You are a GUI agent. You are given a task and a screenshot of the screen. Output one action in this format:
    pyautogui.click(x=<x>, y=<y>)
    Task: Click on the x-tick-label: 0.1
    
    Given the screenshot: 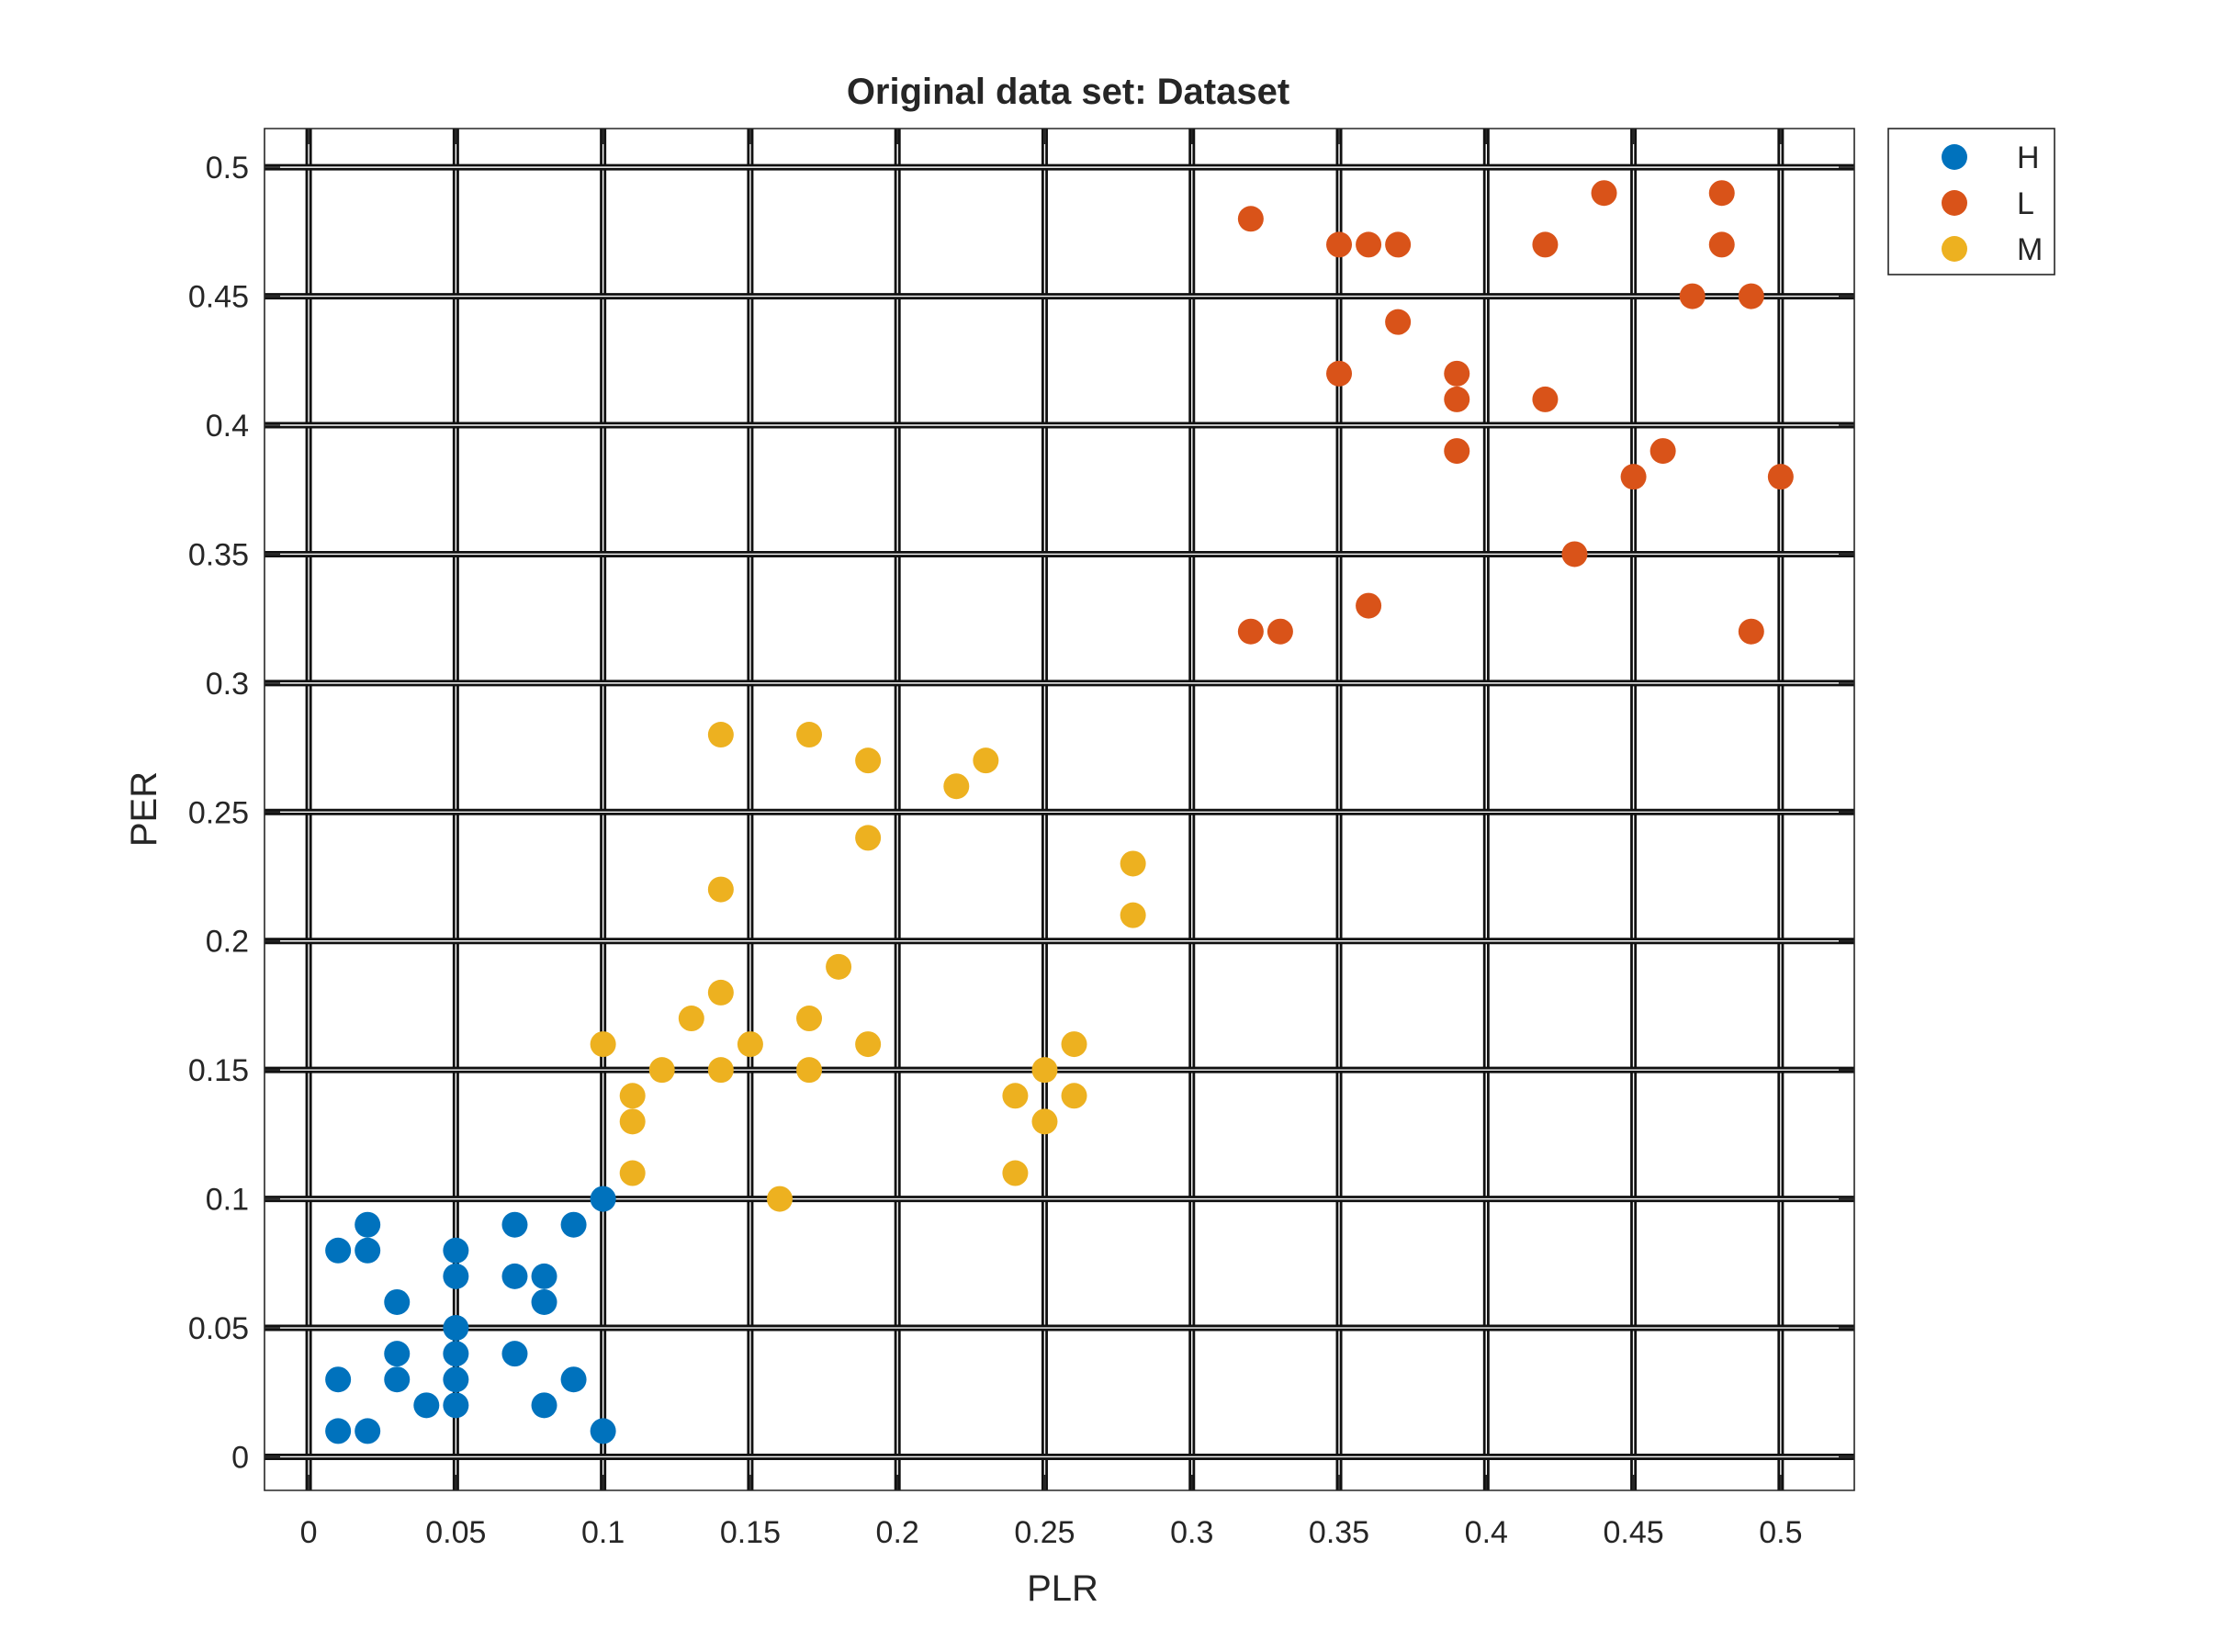 What is the action you would take?
    pyautogui.click(x=603, y=1532)
    